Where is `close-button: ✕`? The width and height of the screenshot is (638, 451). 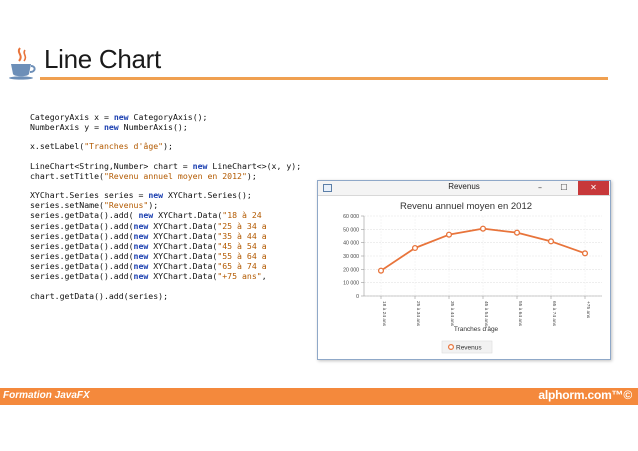 close-button: ✕ is located at coordinates (593, 188).